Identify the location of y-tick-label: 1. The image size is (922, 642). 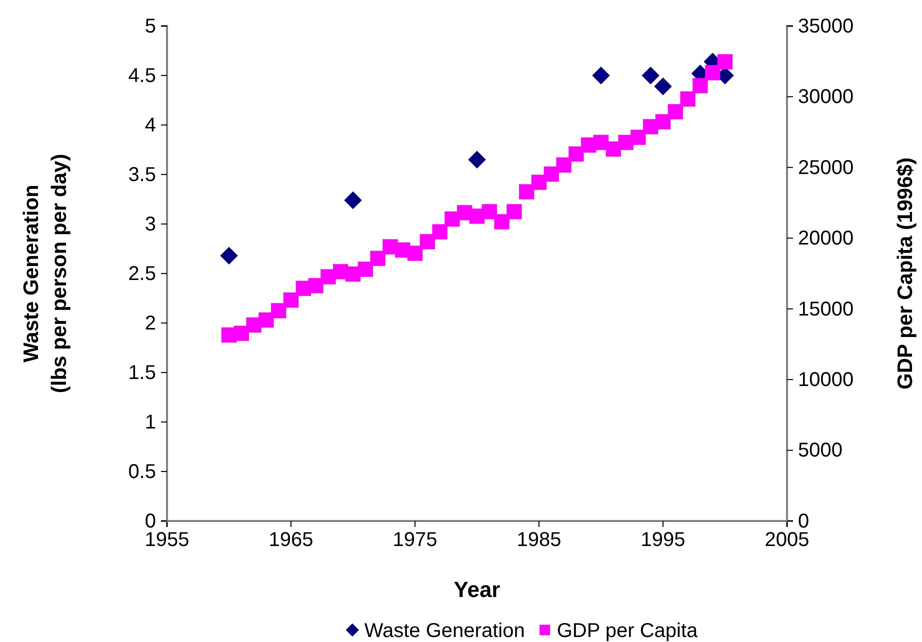
(150, 422).